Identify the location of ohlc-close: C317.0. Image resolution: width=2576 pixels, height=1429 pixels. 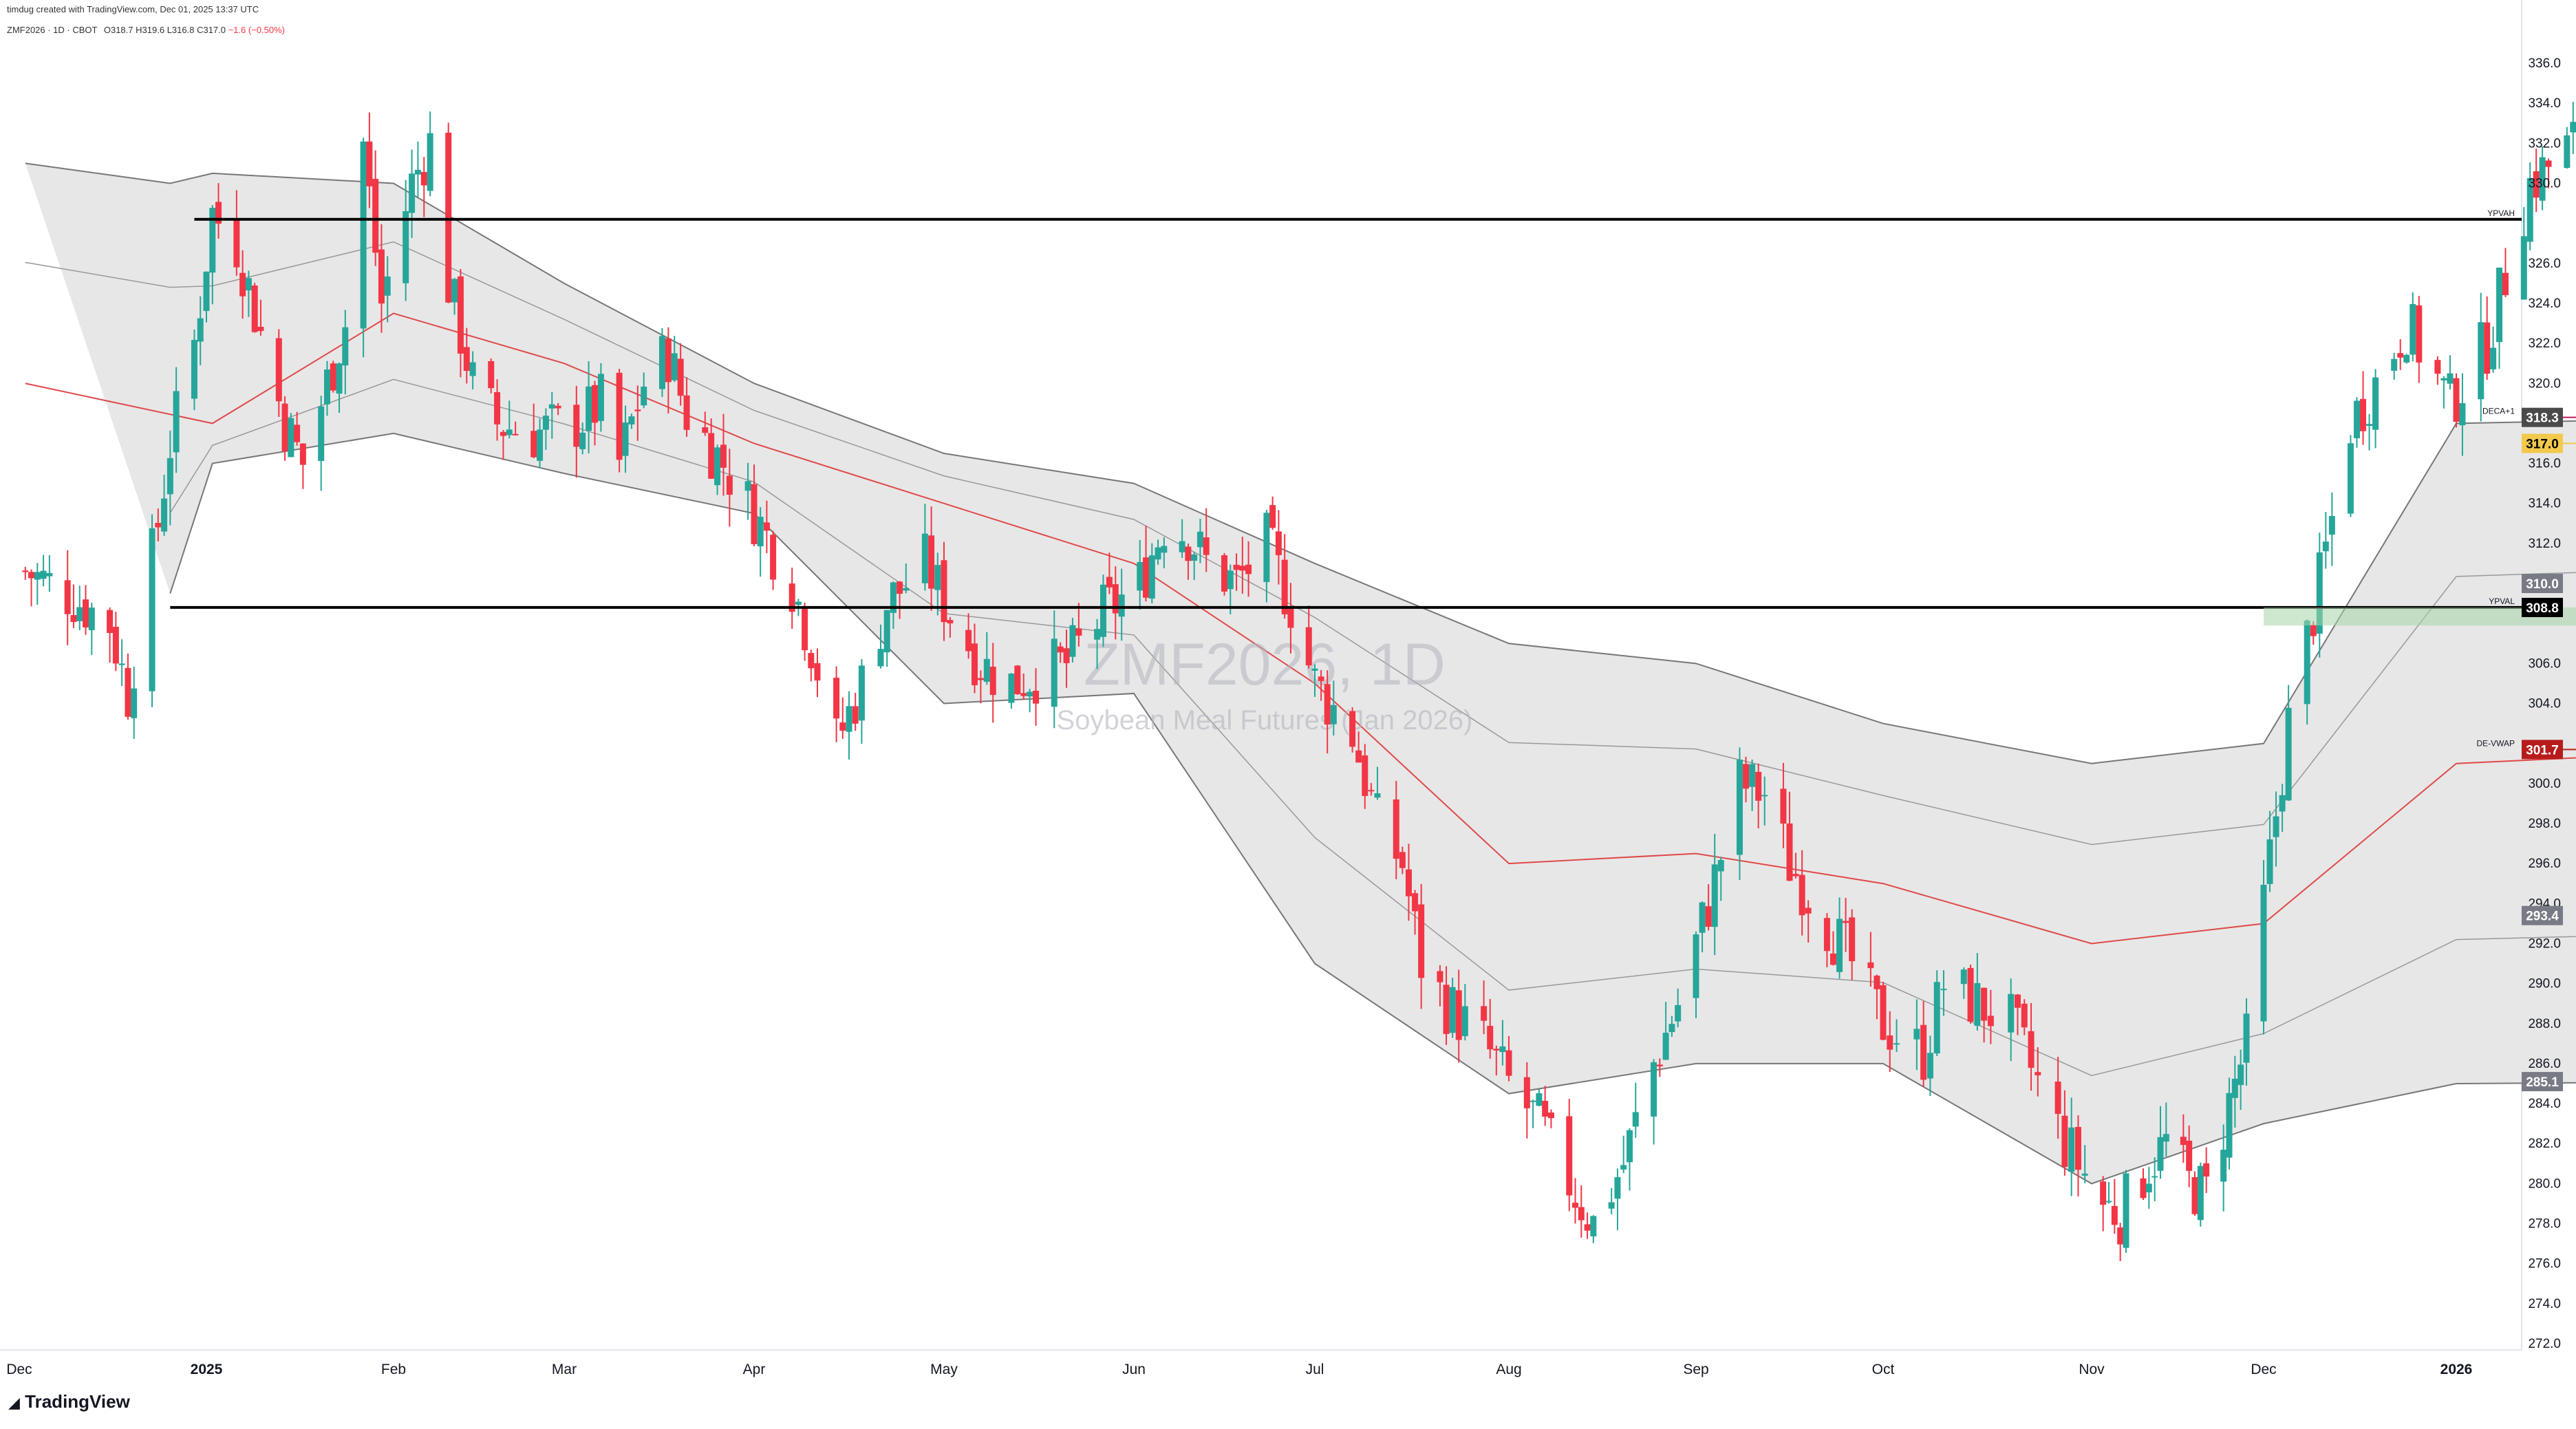
(211, 30).